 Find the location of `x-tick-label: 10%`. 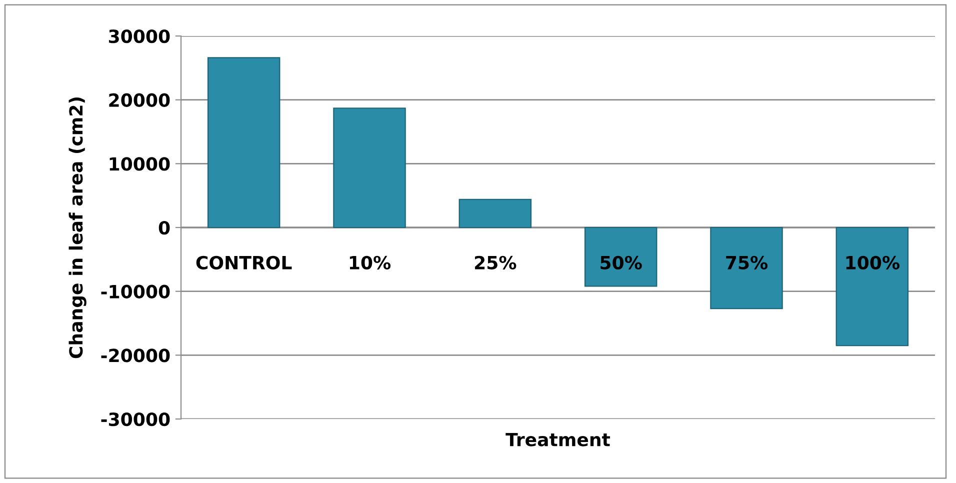

x-tick-label: 10% is located at coordinates (370, 263).